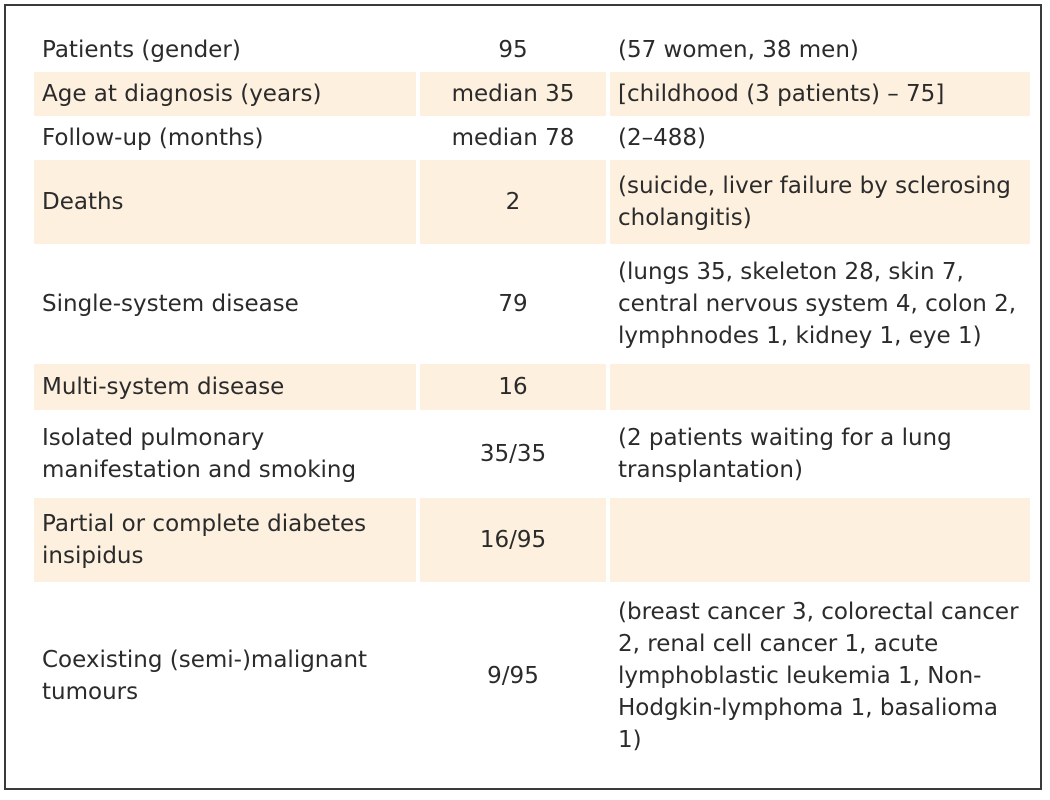  I want to click on row-detail: (57 women, 38 men), so click(738, 50).